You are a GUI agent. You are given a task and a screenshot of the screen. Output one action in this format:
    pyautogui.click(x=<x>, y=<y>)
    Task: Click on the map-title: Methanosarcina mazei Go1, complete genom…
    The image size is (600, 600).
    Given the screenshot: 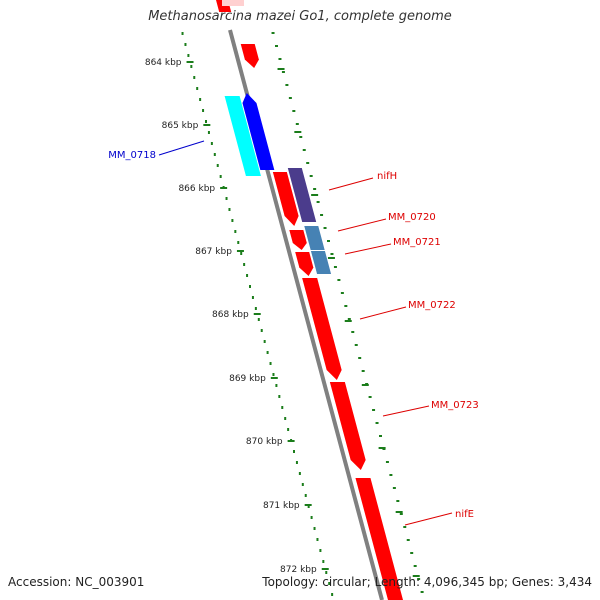 What is the action you would take?
    pyautogui.click(x=300, y=16)
    